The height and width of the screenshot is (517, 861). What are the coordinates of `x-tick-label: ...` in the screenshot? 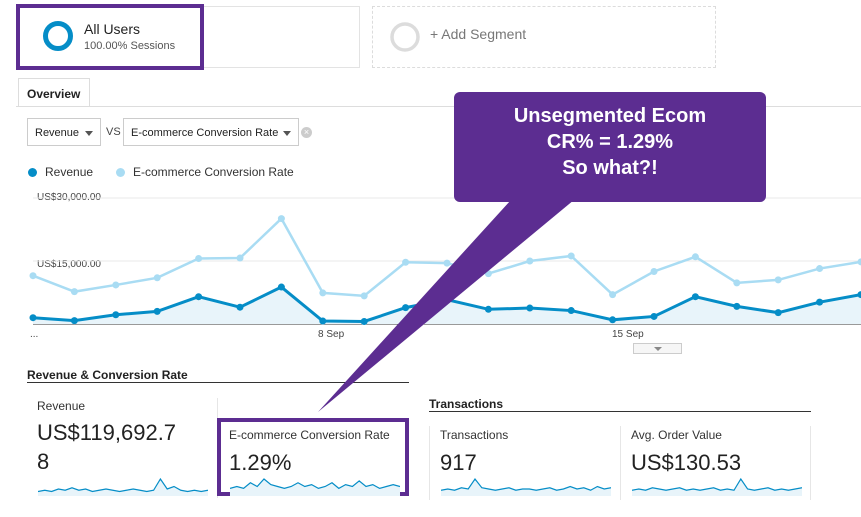 It's located at (34, 334).